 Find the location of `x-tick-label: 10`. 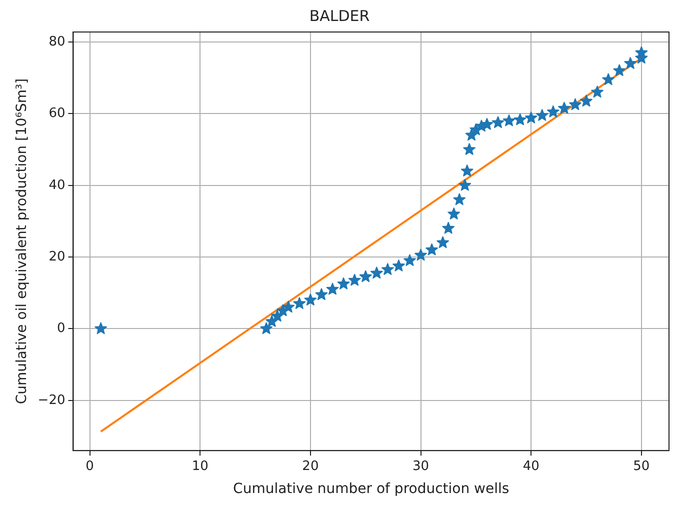

x-tick-label: 10 is located at coordinates (200, 466).